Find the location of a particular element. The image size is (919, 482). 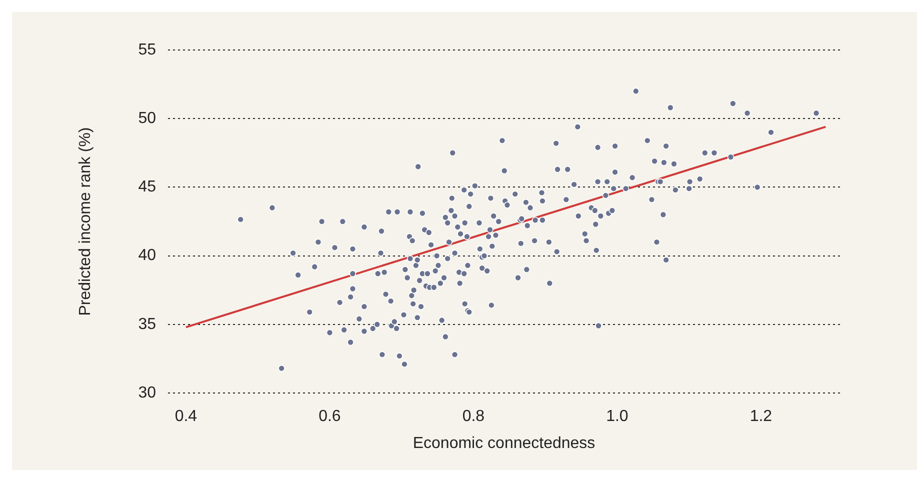

x-tick-label: 0.8 is located at coordinates (473, 417).